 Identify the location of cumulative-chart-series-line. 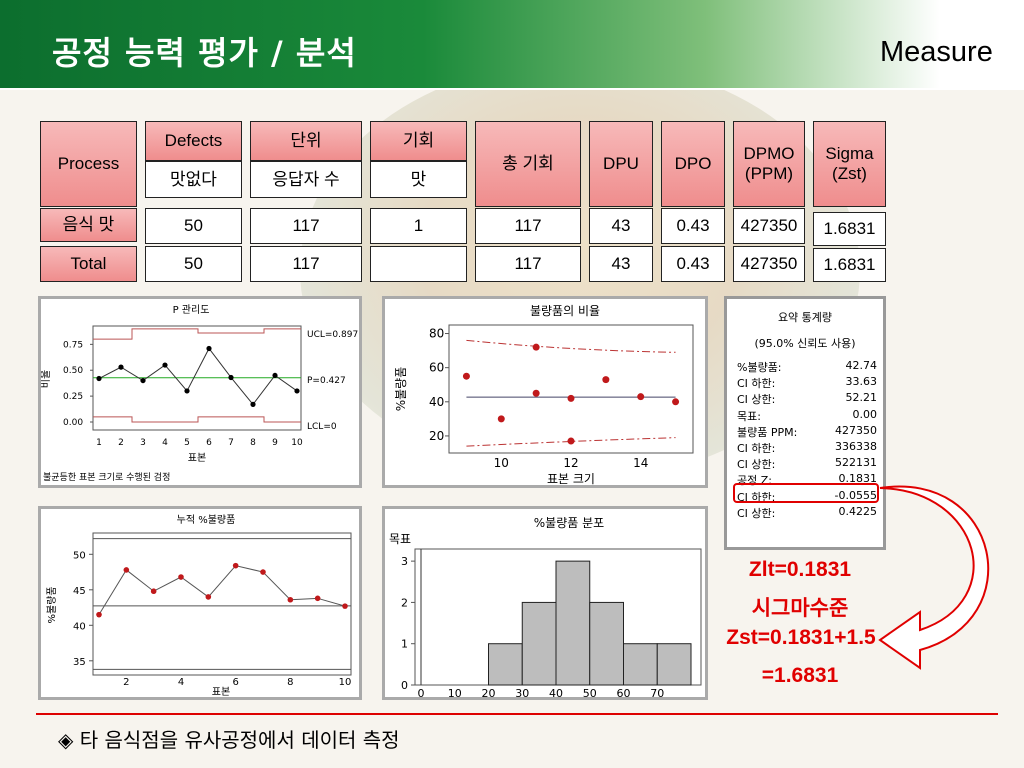
(222, 590).